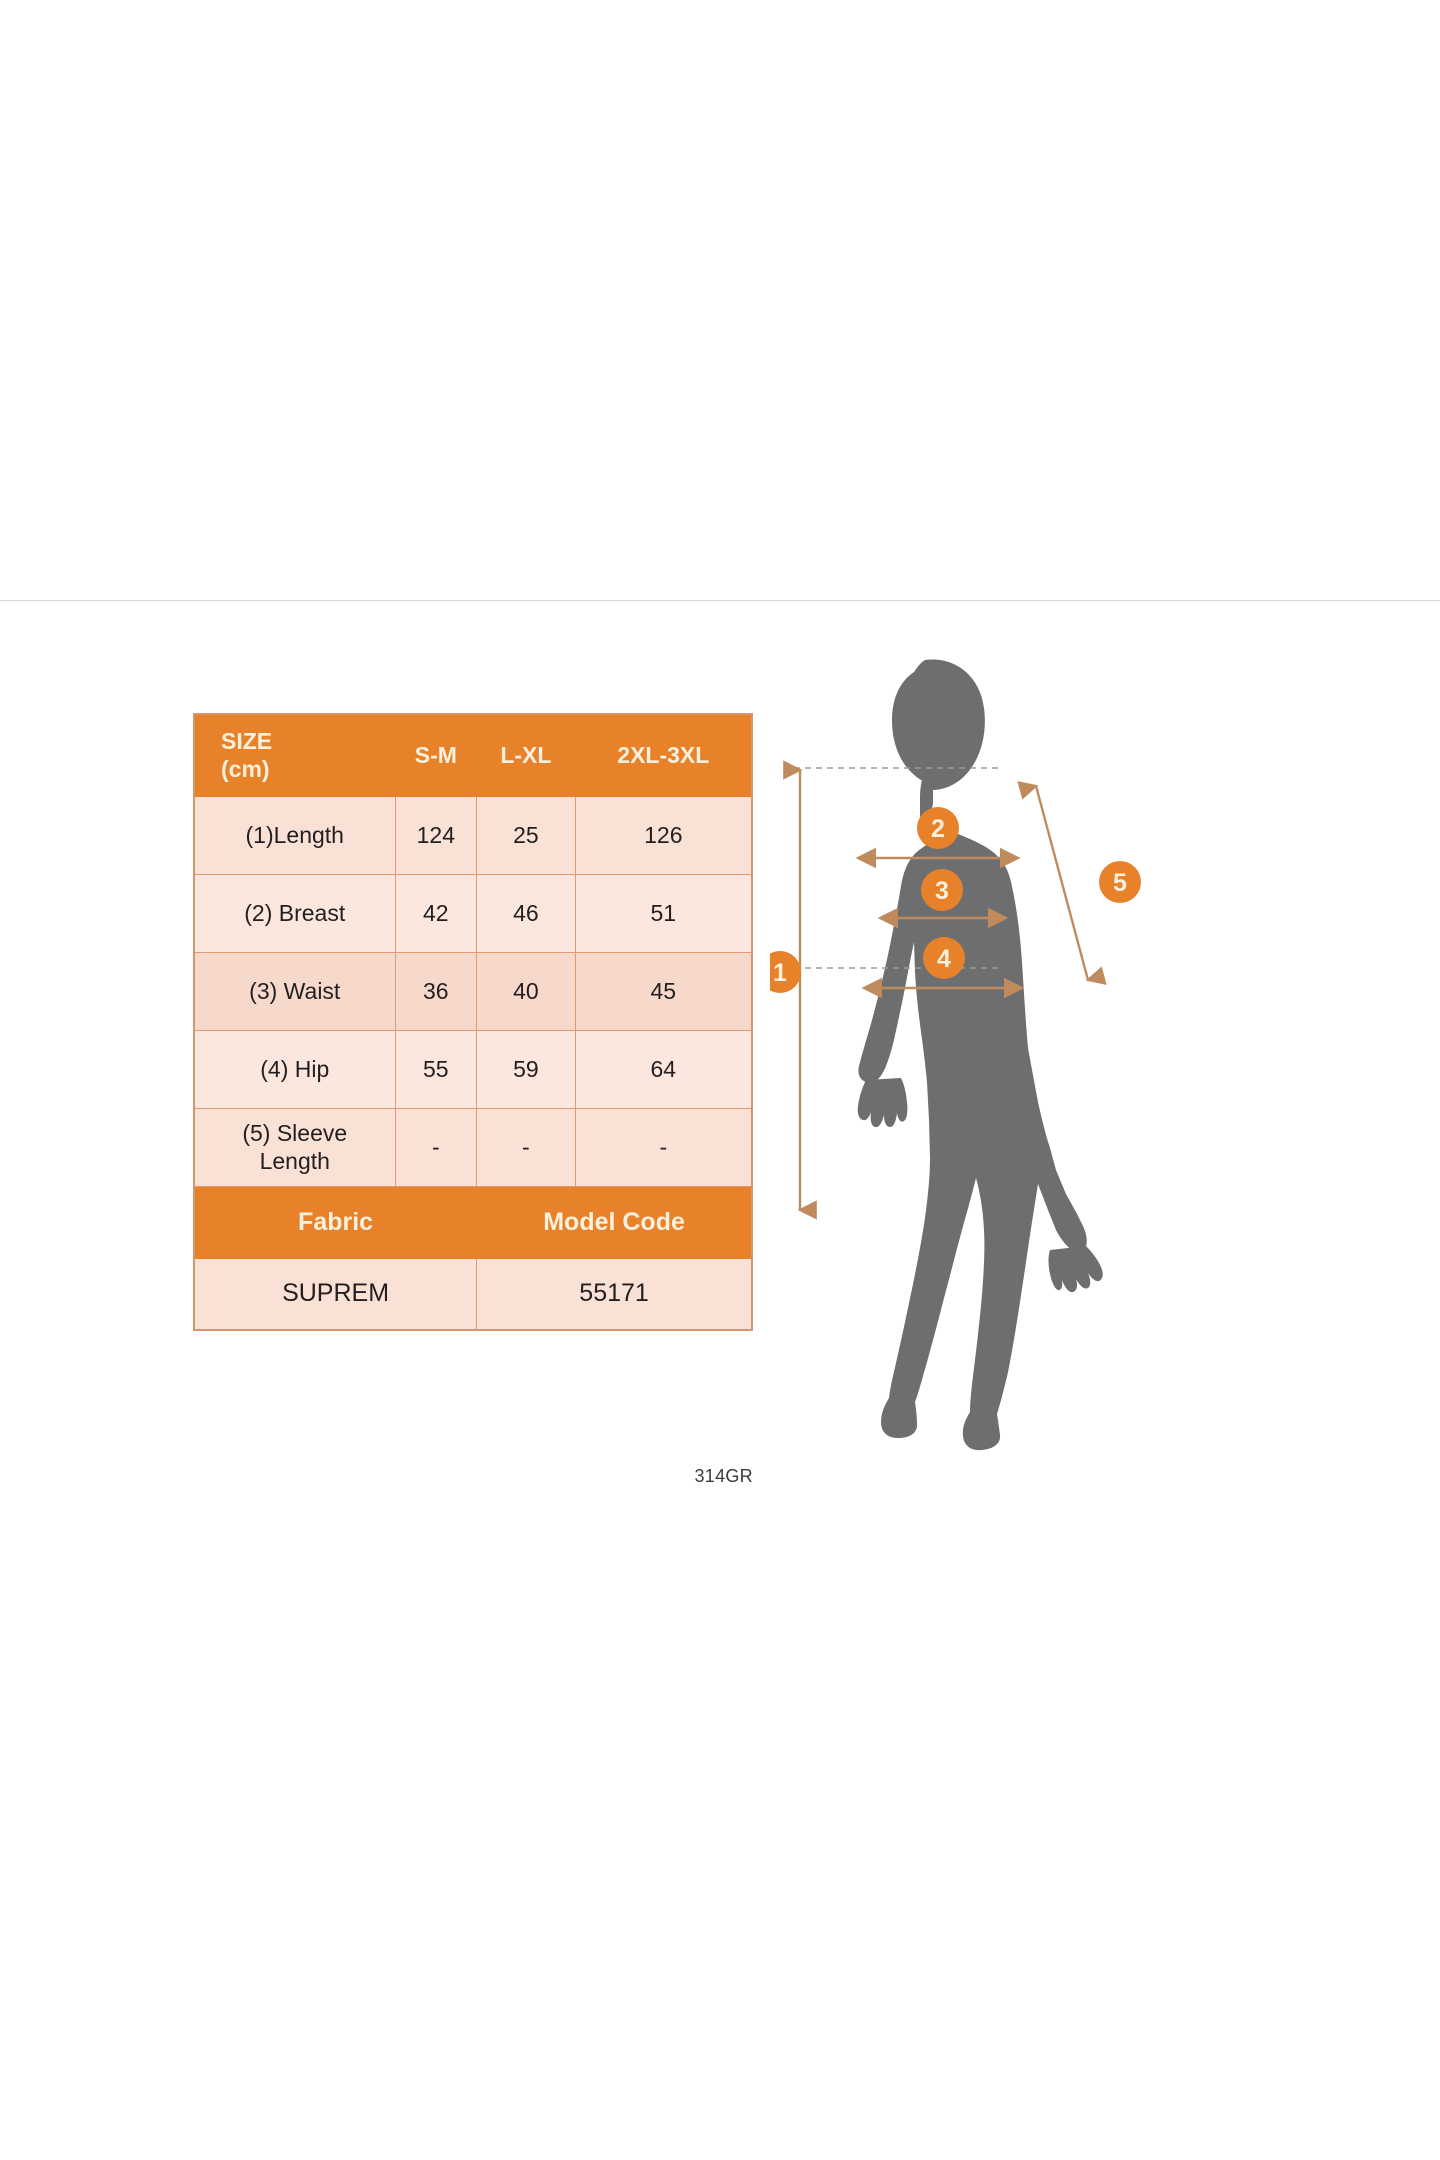 The width and height of the screenshot is (1440, 2160). I want to click on cell-sleeve-s-m: -, so click(436, 1147).